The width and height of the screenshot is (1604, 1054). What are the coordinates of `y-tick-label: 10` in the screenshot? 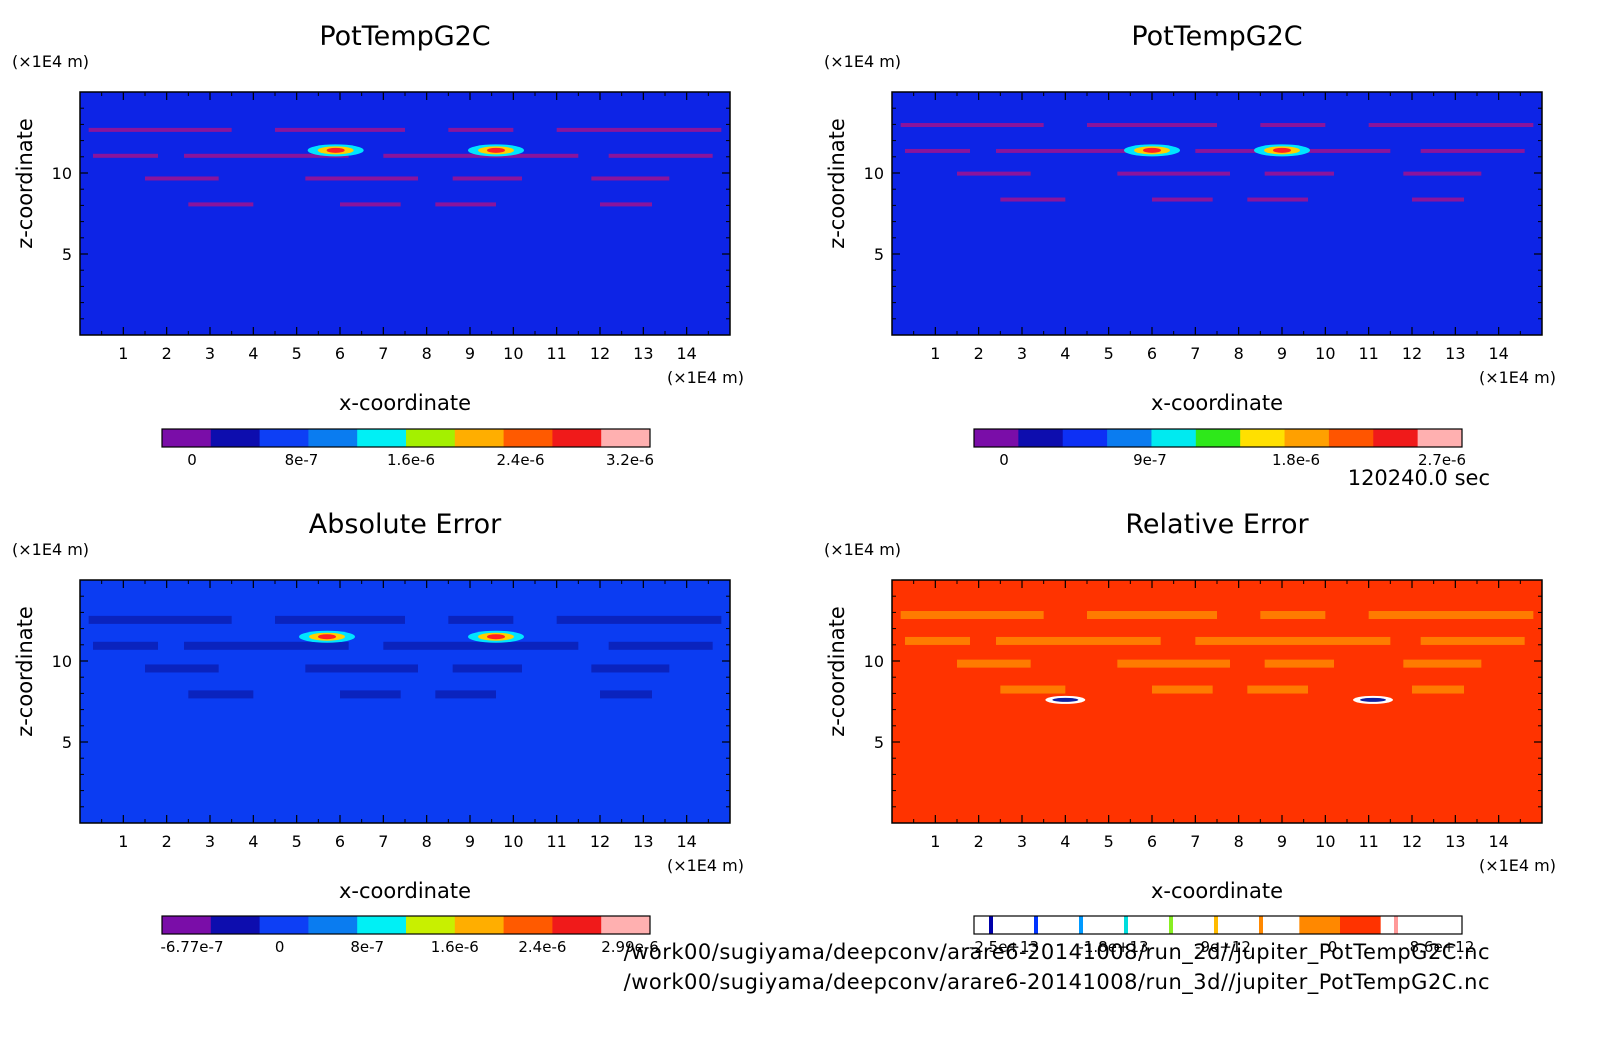 It's located at (62, 661).